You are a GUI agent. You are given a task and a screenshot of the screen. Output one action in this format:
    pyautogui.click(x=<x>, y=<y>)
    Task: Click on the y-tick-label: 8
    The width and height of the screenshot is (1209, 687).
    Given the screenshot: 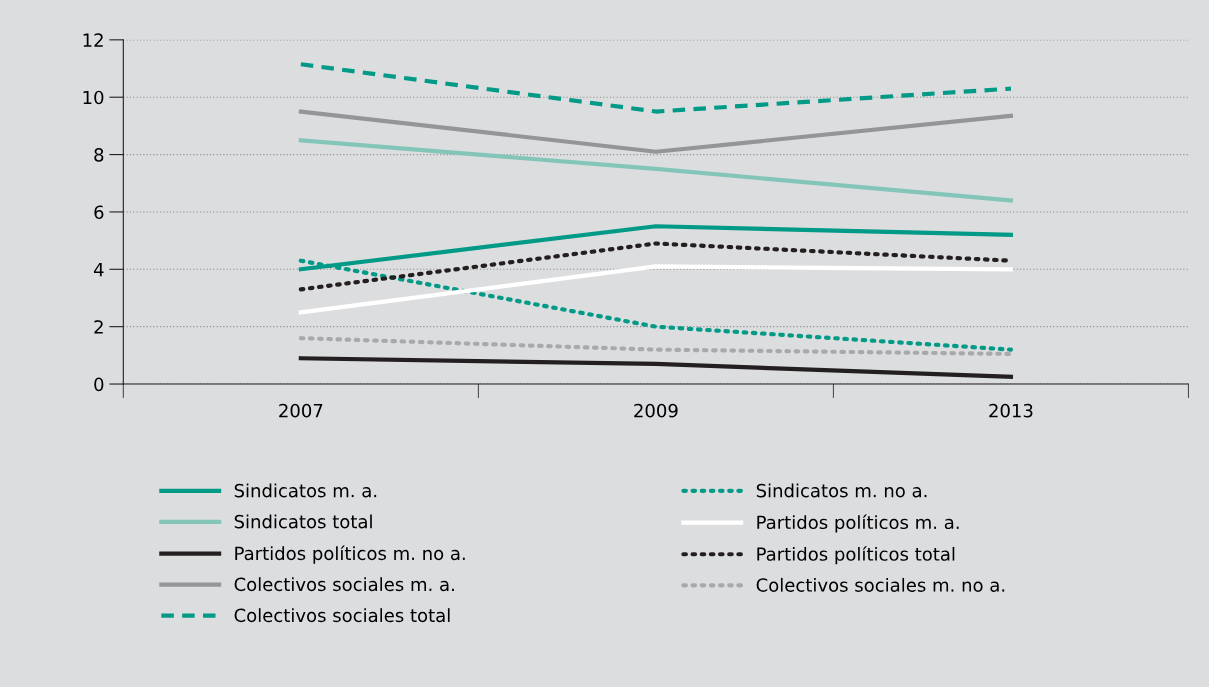 What is the action you would take?
    pyautogui.click(x=99, y=155)
    